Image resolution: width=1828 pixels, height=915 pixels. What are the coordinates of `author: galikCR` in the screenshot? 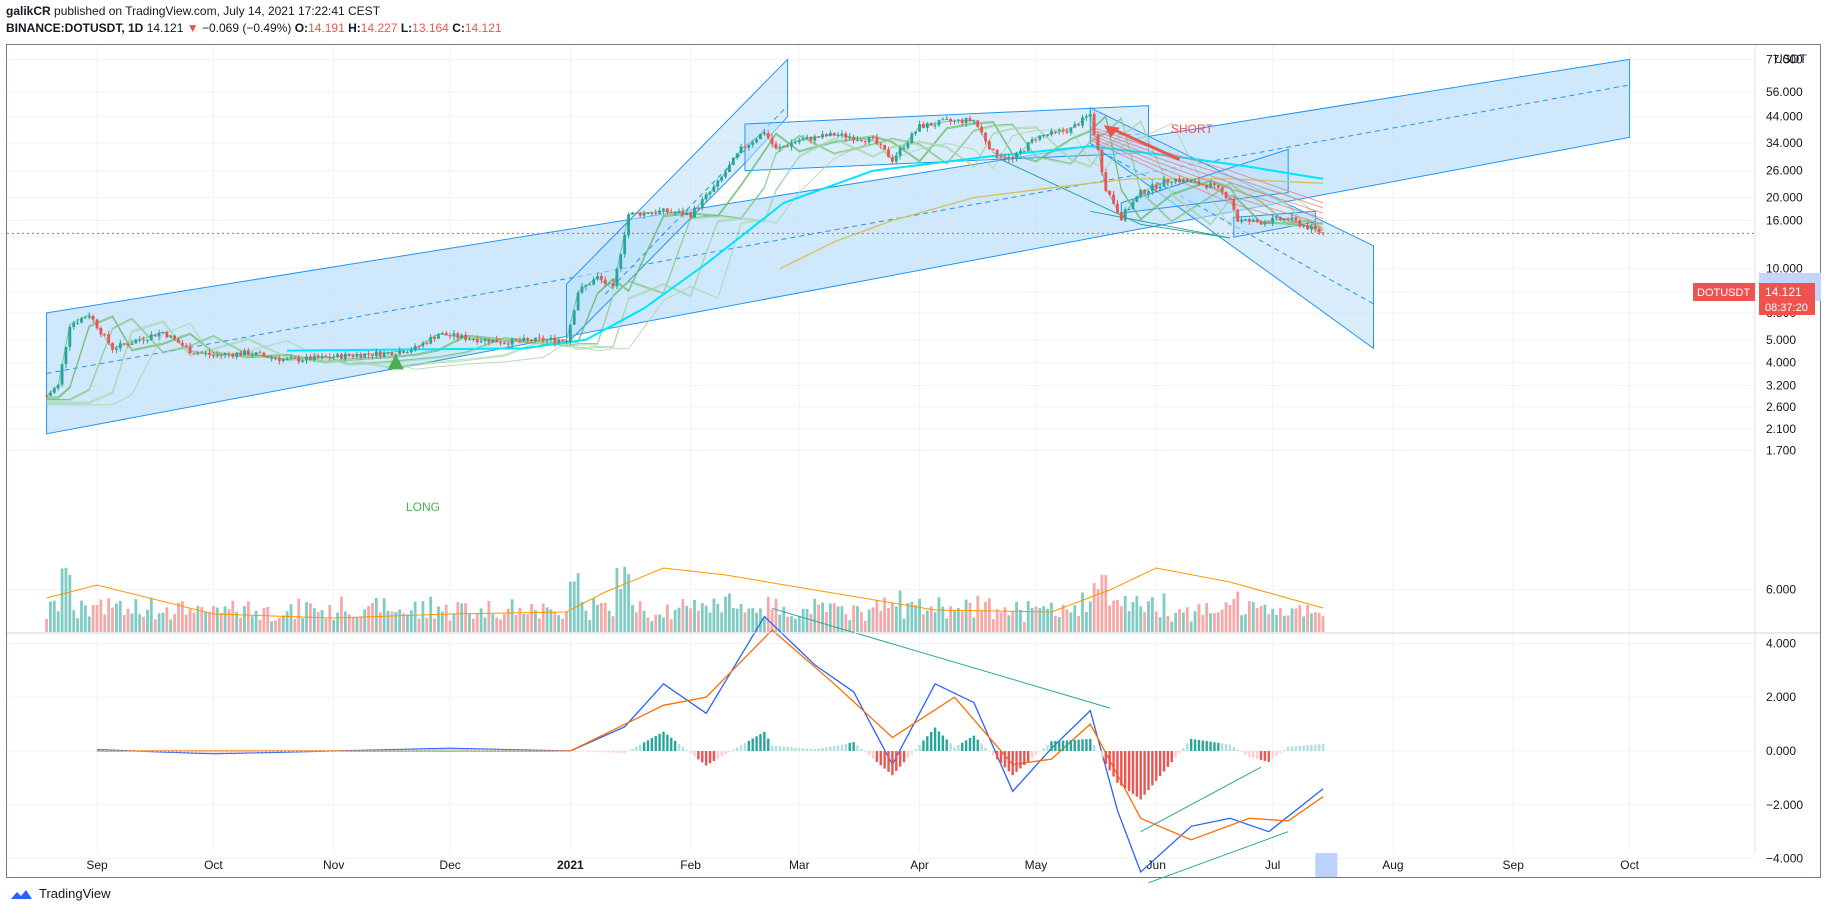 It's located at (28, 11).